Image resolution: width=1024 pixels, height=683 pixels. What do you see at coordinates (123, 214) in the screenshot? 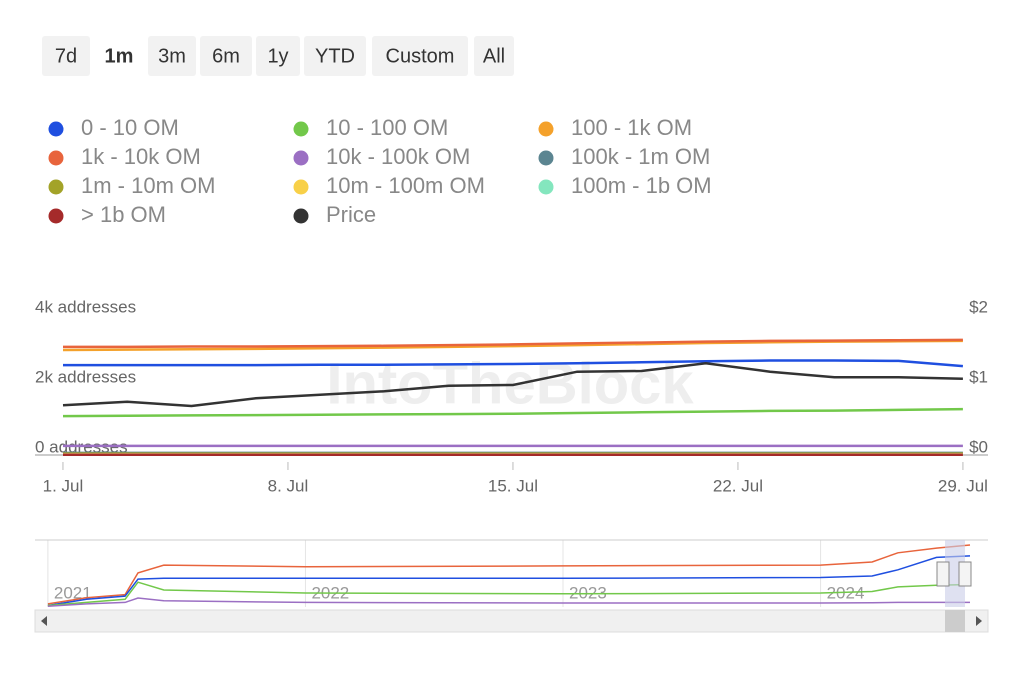
I see `legend-label: > 1b OM` at bounding box center [123, 214].